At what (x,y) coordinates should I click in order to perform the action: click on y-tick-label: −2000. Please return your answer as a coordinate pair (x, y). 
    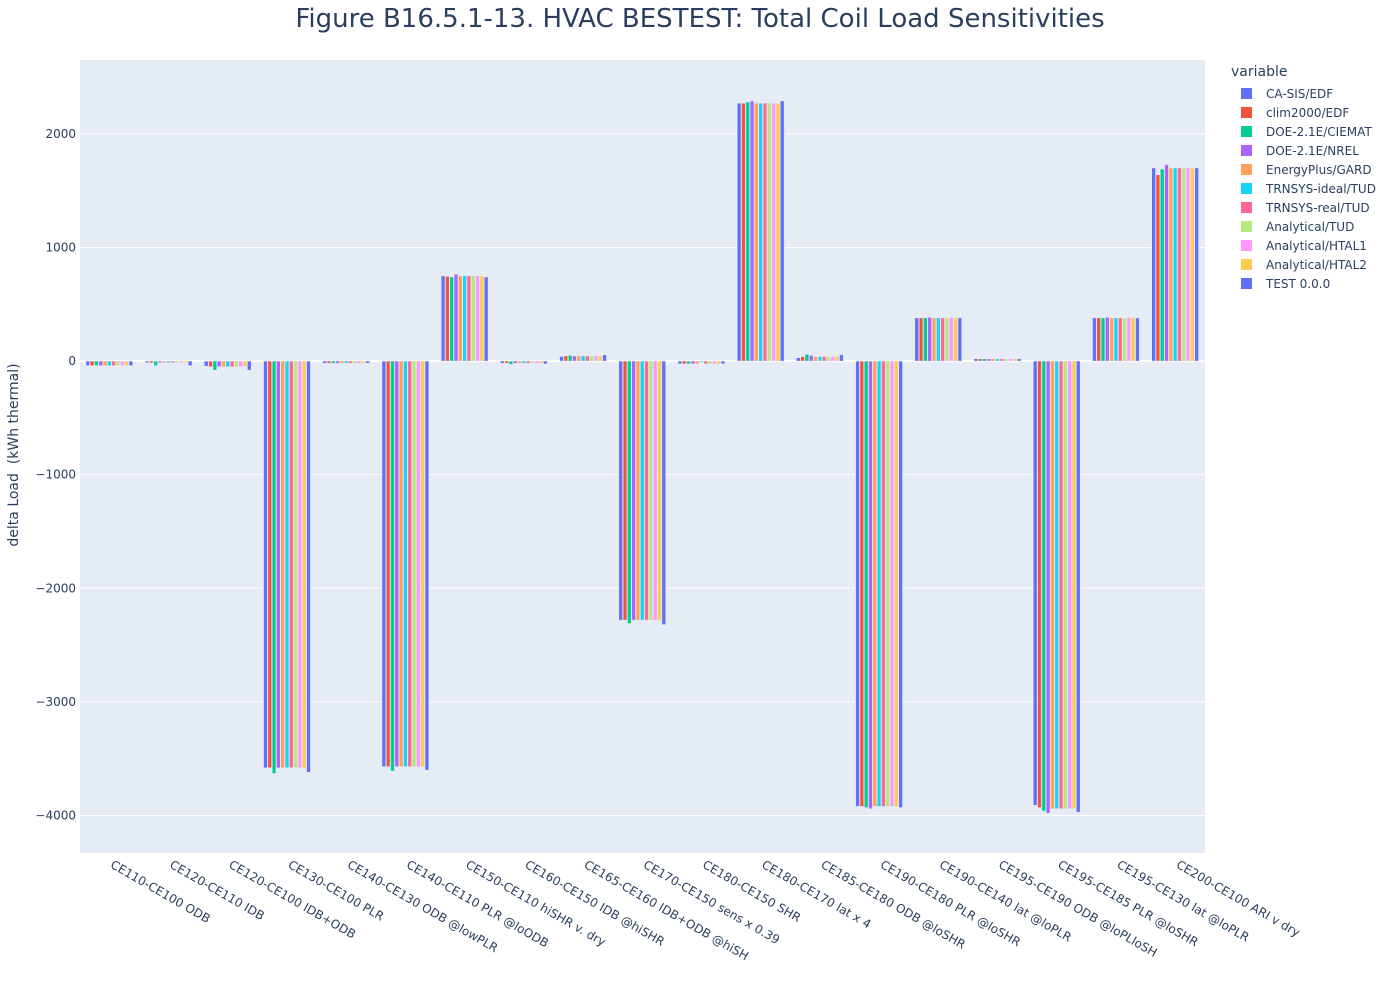
    Looking at the image, I should click on (55, 588).